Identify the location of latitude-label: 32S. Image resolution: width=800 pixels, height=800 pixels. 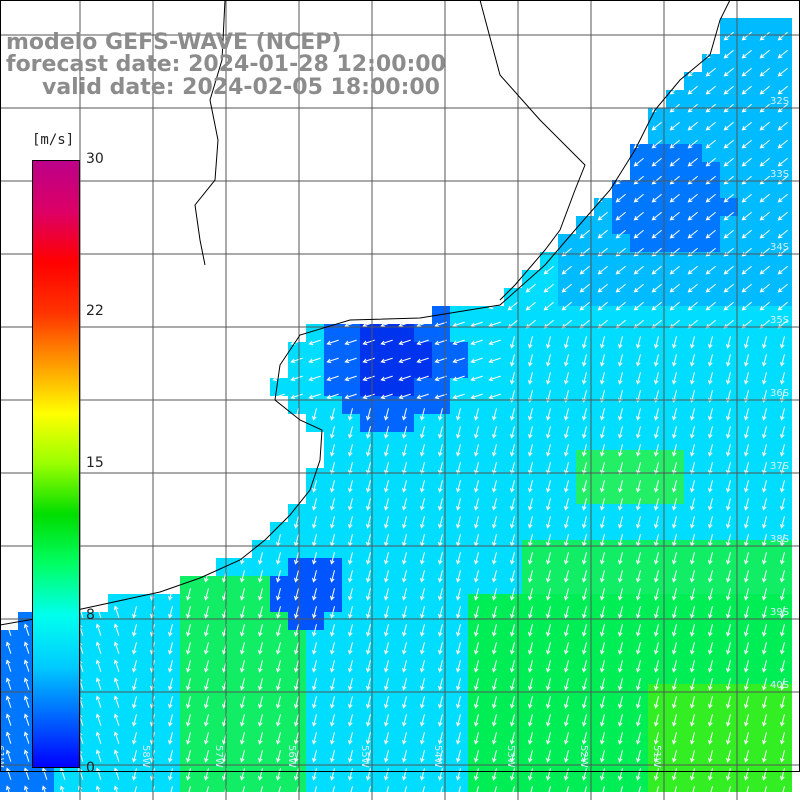
(779, 101).